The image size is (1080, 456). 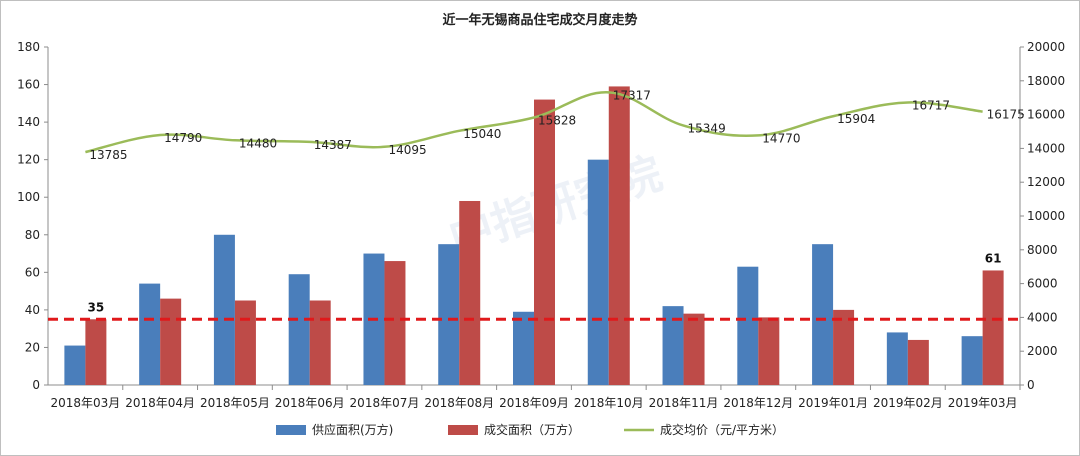 I want to click on x-tick-label: 2019年02月, so click(x=908, y=403).